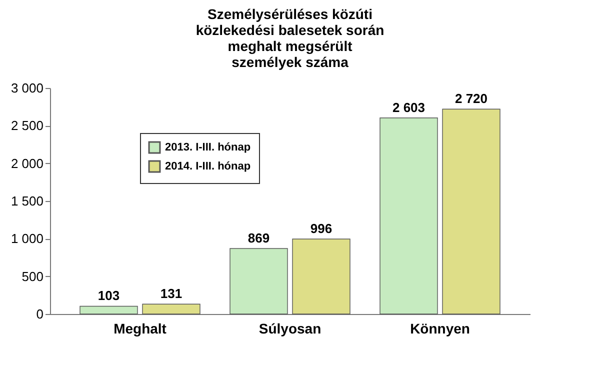 Image resolution: width=600 pixels, height=366 pixels. Describe the element at coordinates (440, 328) in the screenshot. I see `x-tick-label: Könnyen` at that location.